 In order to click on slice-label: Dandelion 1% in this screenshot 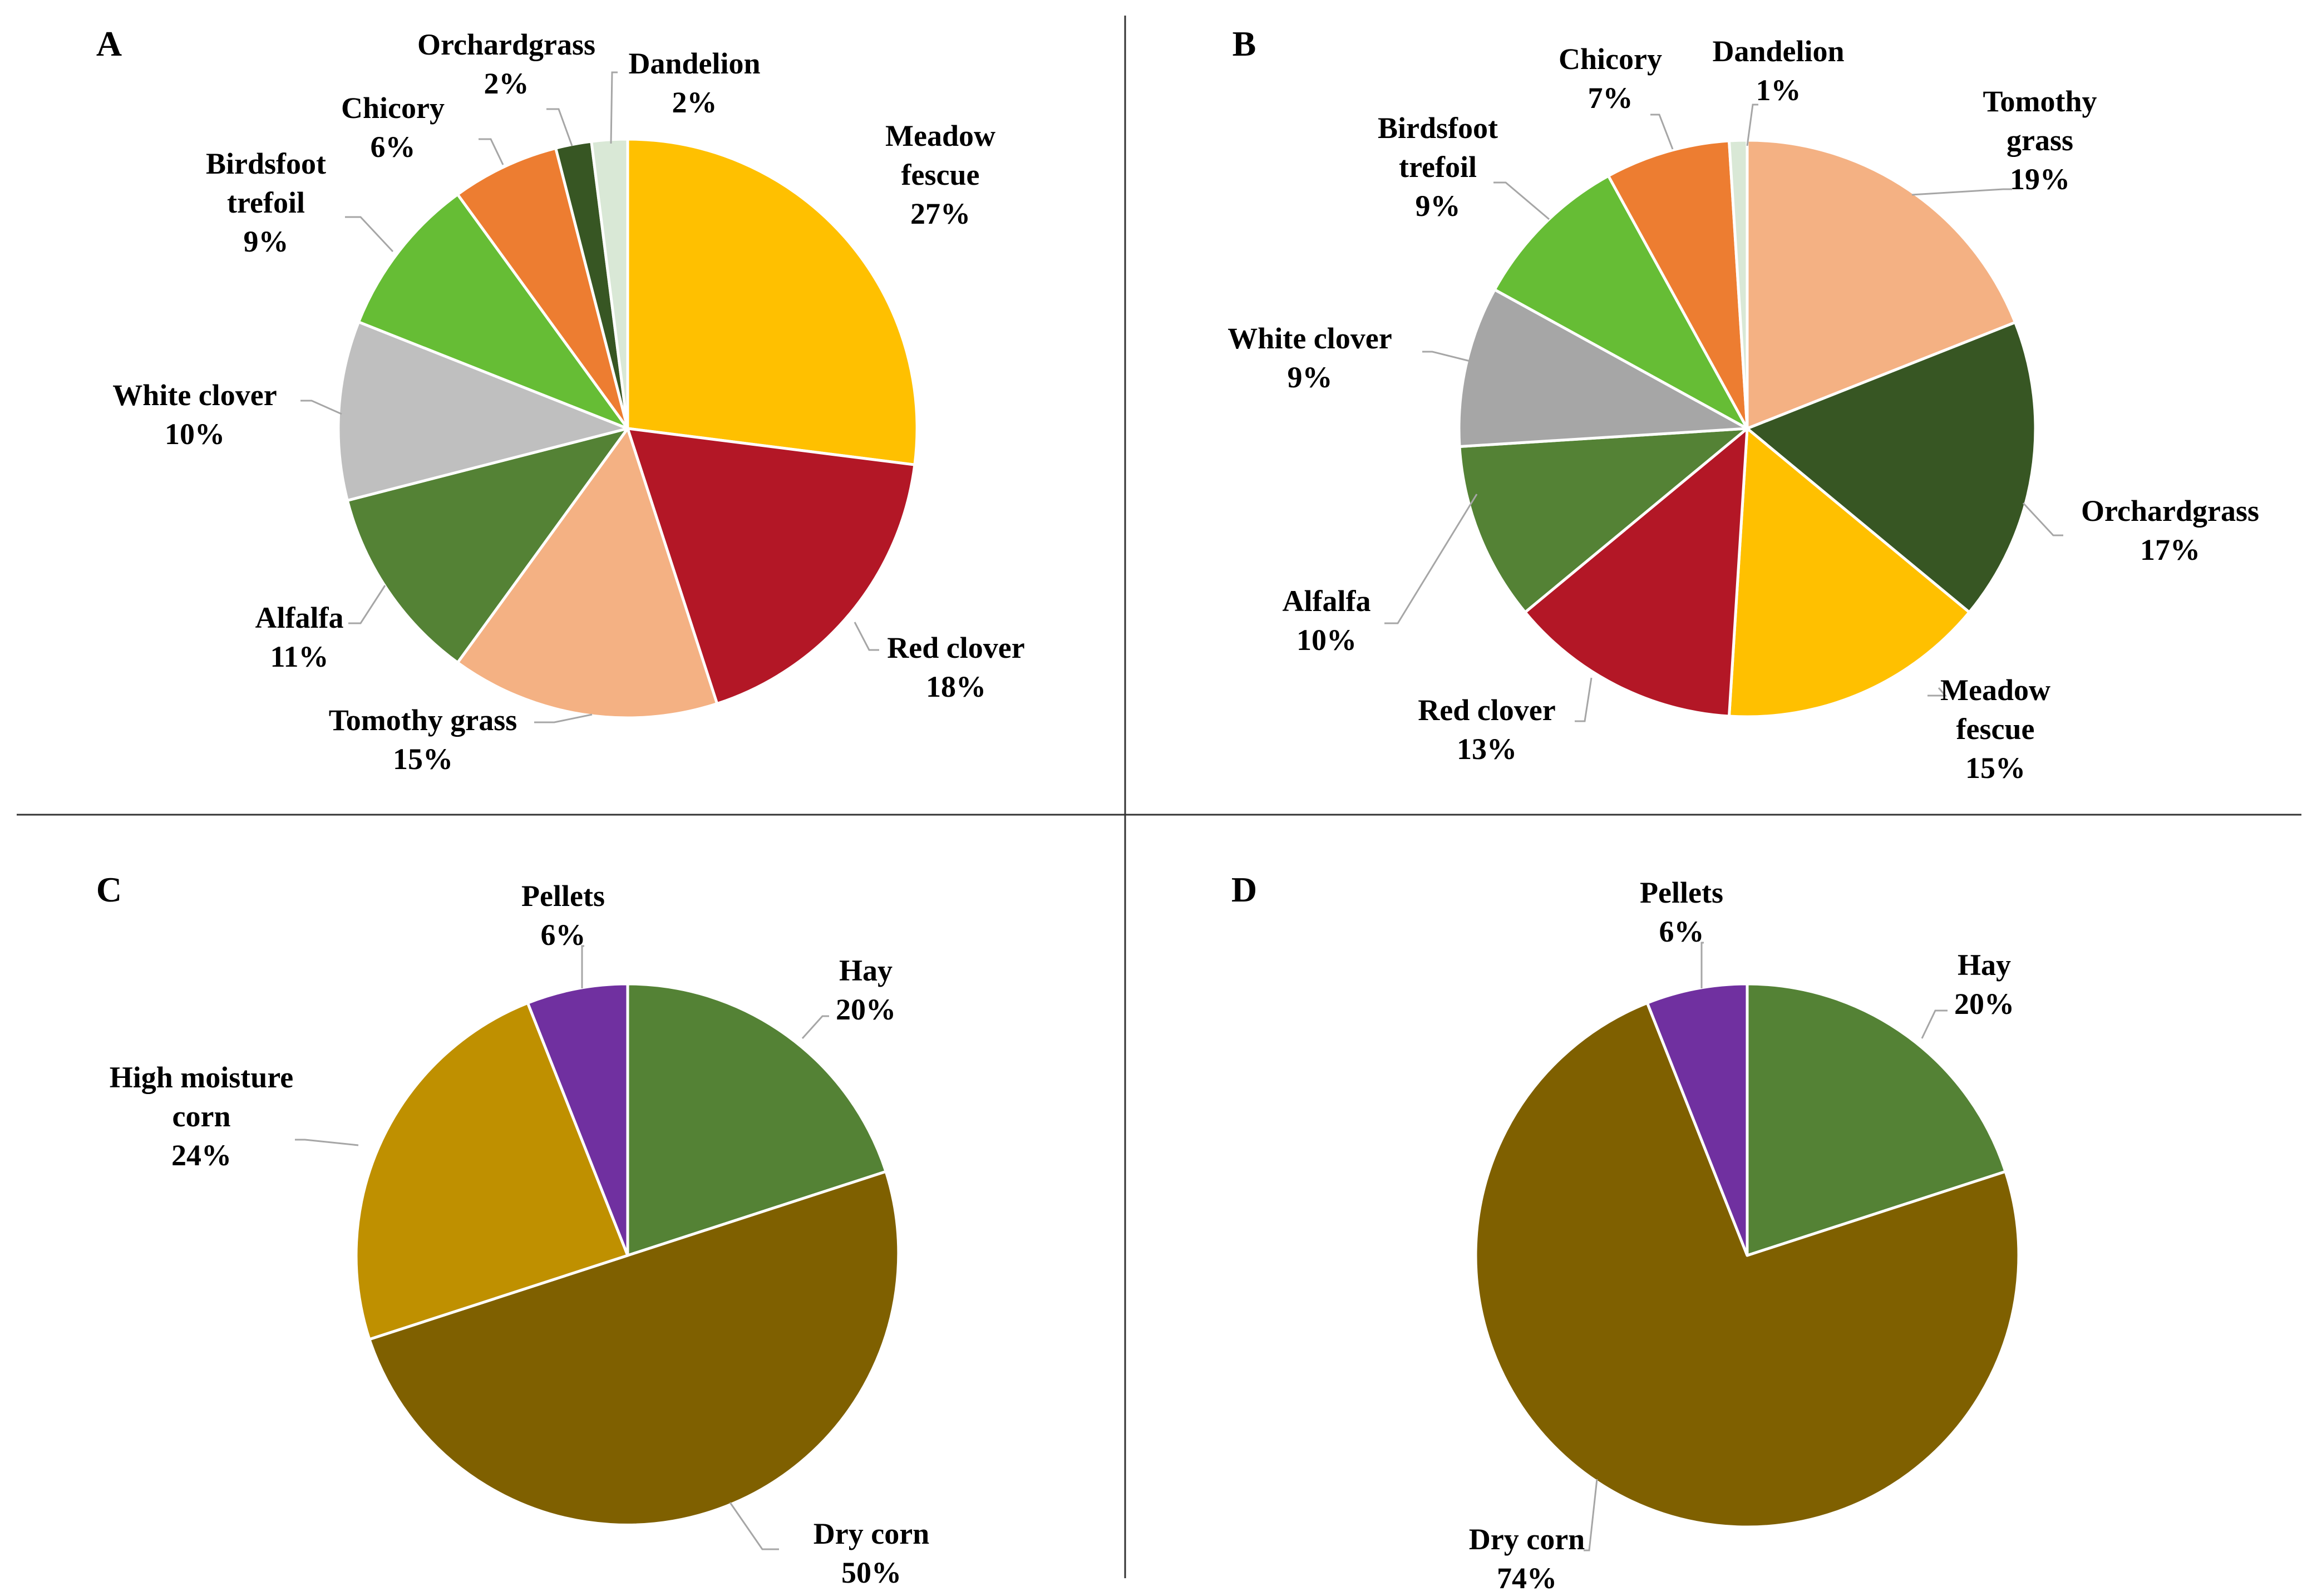, I will do `click(1778, 71)`.